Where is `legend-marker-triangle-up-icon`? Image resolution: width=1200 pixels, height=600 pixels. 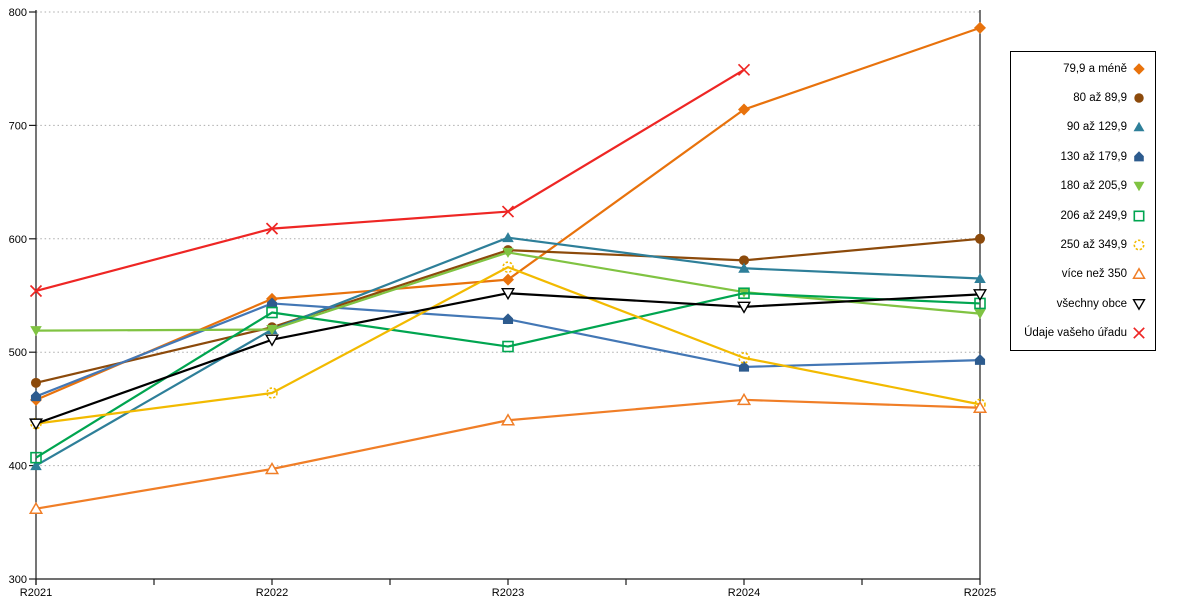 legend-marker-triangle-up-icon is located at coordinates (1139, 127).